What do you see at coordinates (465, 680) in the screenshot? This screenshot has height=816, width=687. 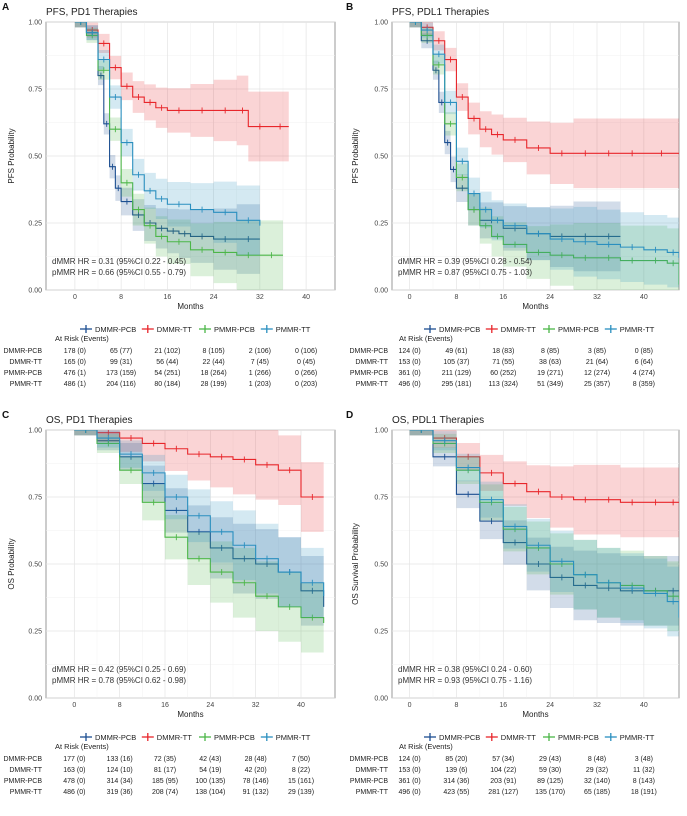 I see `hr-annotation: pMMR HR = 0.93 (95%CI 0.75 - 1.16)` at bounding box center [465, 680].